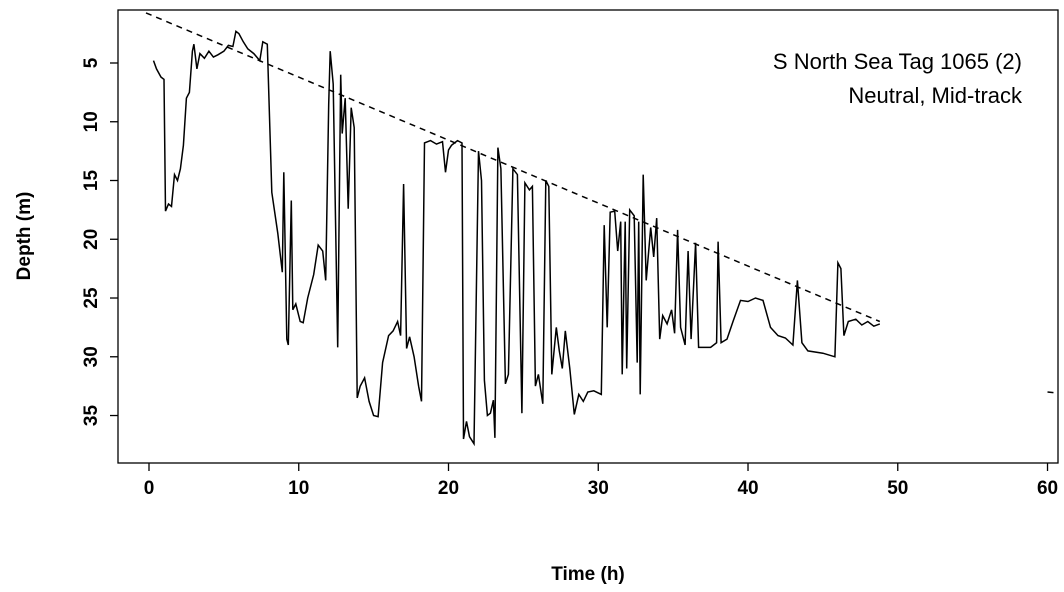 The width and height of the screenshot is (1064, 592). What do you see at coordinates (448, 488) in the screenshot?
I see `x-tick-label: 20` at bounding box center [448, 488].